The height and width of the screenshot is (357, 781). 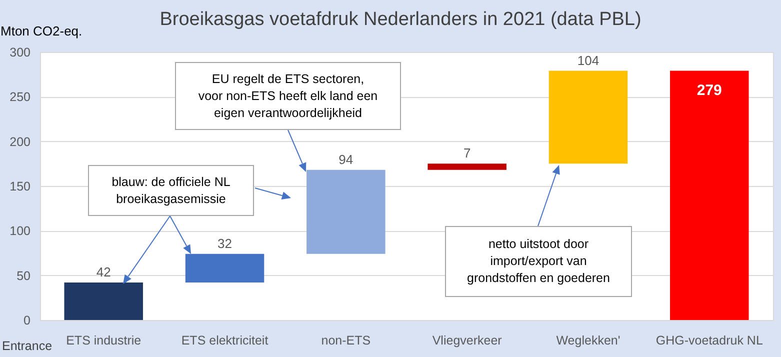 What do you see at coordinates (20, 141) in the screenshot?
I see `y-tick-label: 200` at bounding box center [20, 141].